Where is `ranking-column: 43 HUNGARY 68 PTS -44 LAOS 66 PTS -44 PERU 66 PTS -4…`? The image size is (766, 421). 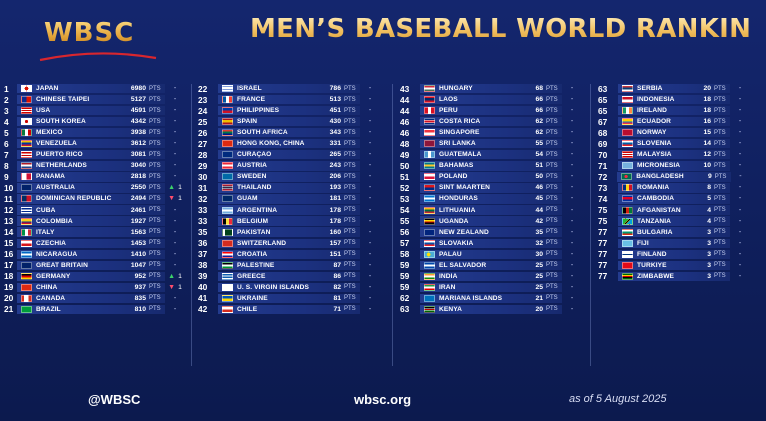
ranking-column: 43 HUNGARY 68 PTS -44 LAOS 66 PTS -44 PERU 66 PTS -4… is located at coordinates (491, 199).